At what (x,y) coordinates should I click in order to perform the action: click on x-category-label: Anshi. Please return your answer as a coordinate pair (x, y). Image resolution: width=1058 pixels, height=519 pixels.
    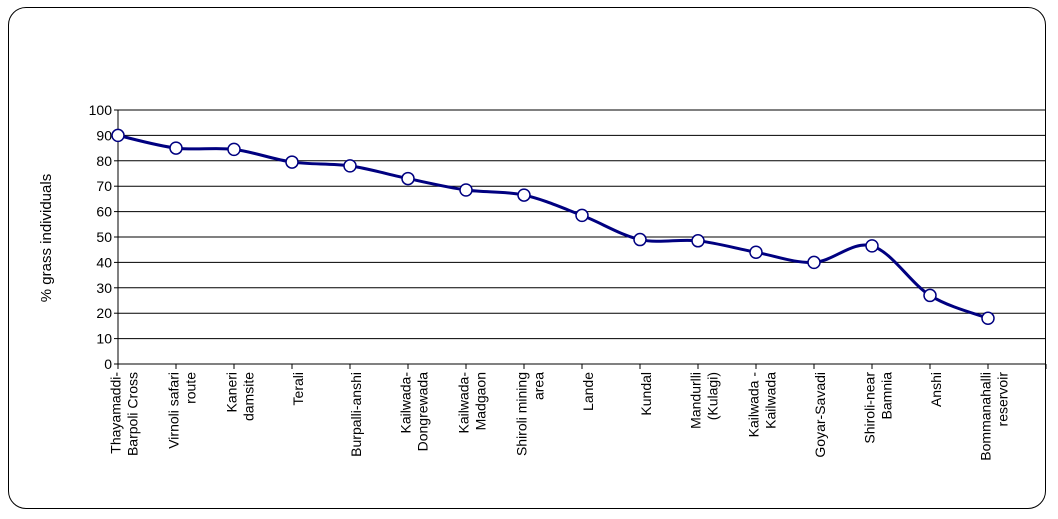
    Looking at the image, I should click on (936, 389).